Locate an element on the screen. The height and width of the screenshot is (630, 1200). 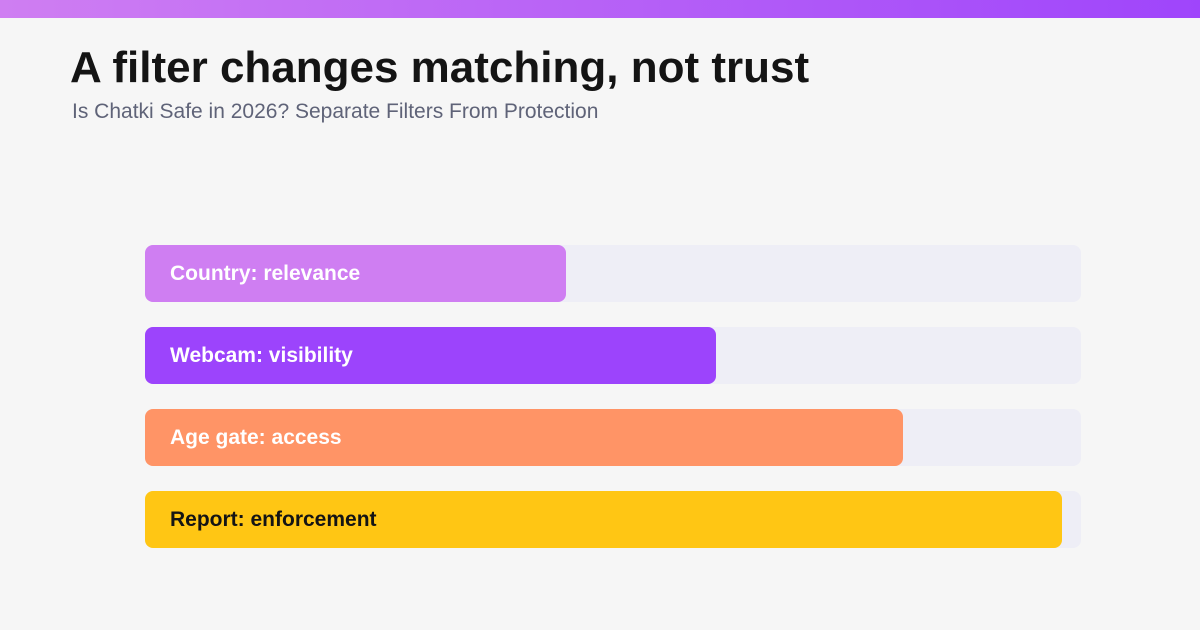
bar-track: Country: relevance is located at coordinates (613, 273).